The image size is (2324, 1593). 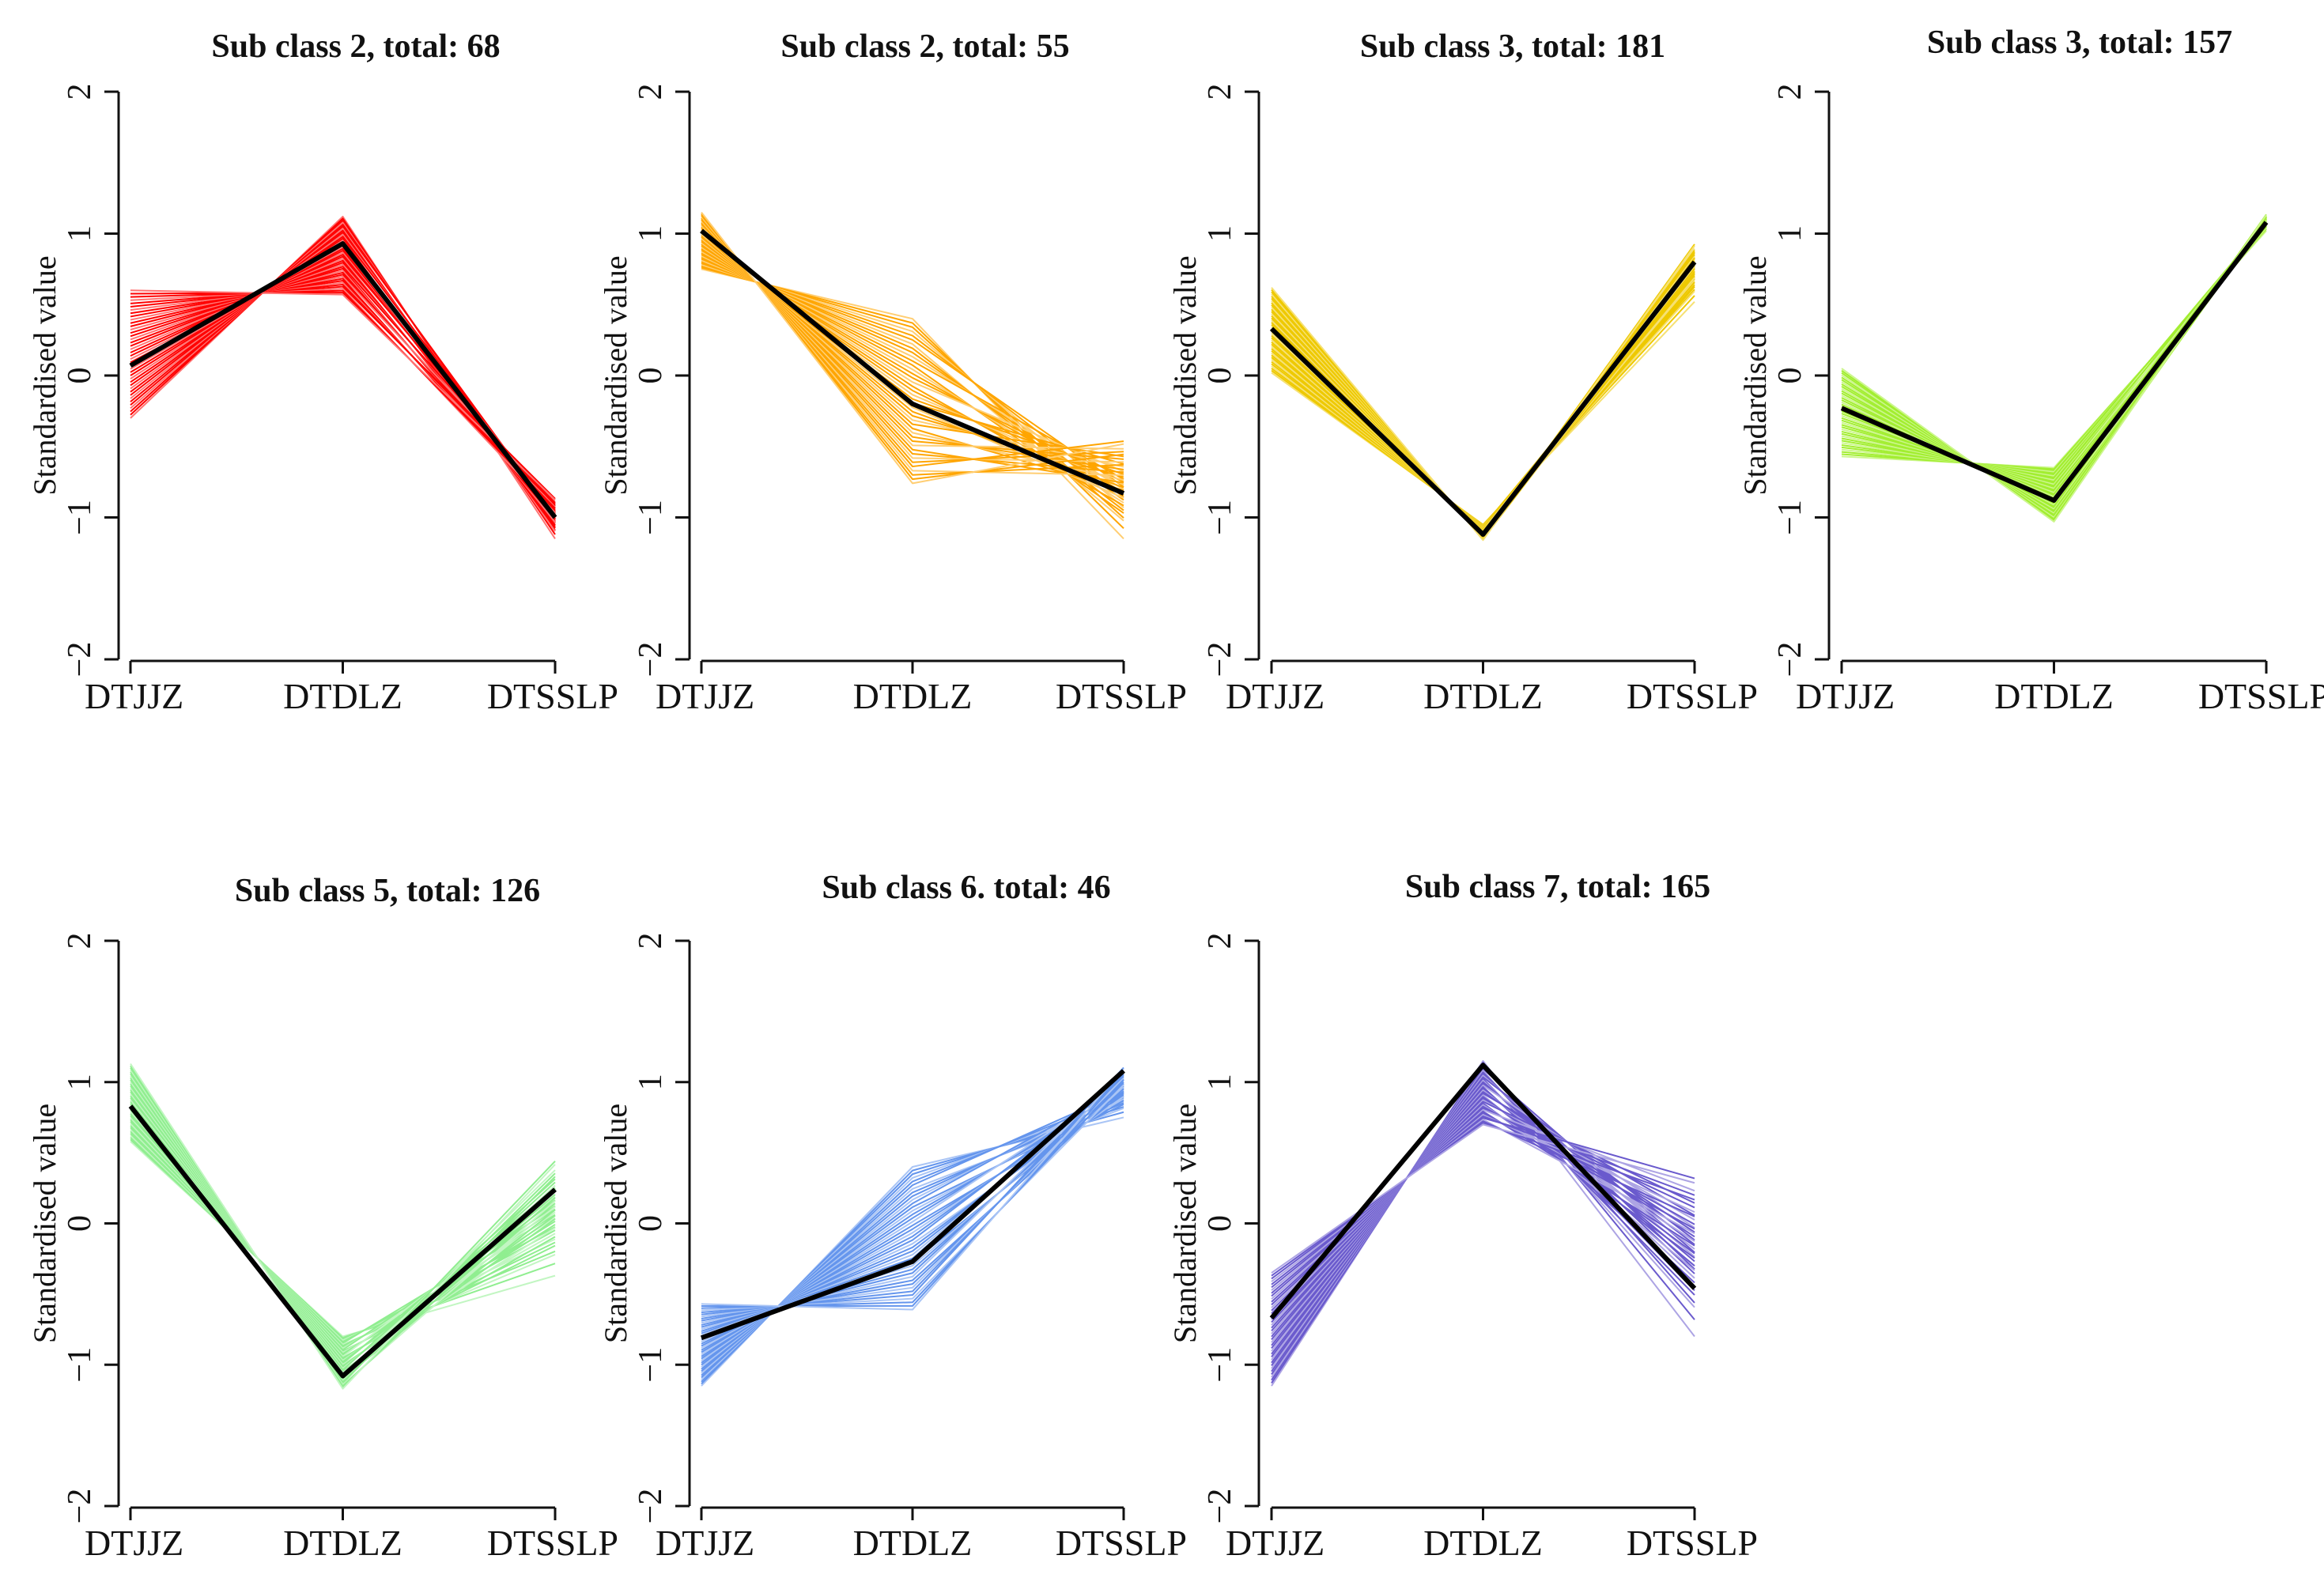 What do you see at coordinates (2079, 43) in the screenshot?
I see `chart-title: Sub class 3, total: 157` at bounding box center [2079, 43].